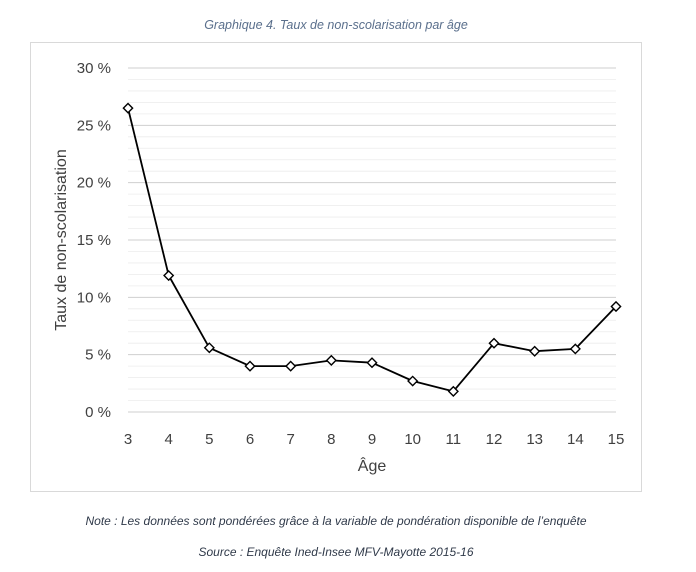 The width and height of the screenshot is (696, 572). Describe the element at coordinates (575, 439) in the screenshot. I see `x-tick-label: 14` at that location.